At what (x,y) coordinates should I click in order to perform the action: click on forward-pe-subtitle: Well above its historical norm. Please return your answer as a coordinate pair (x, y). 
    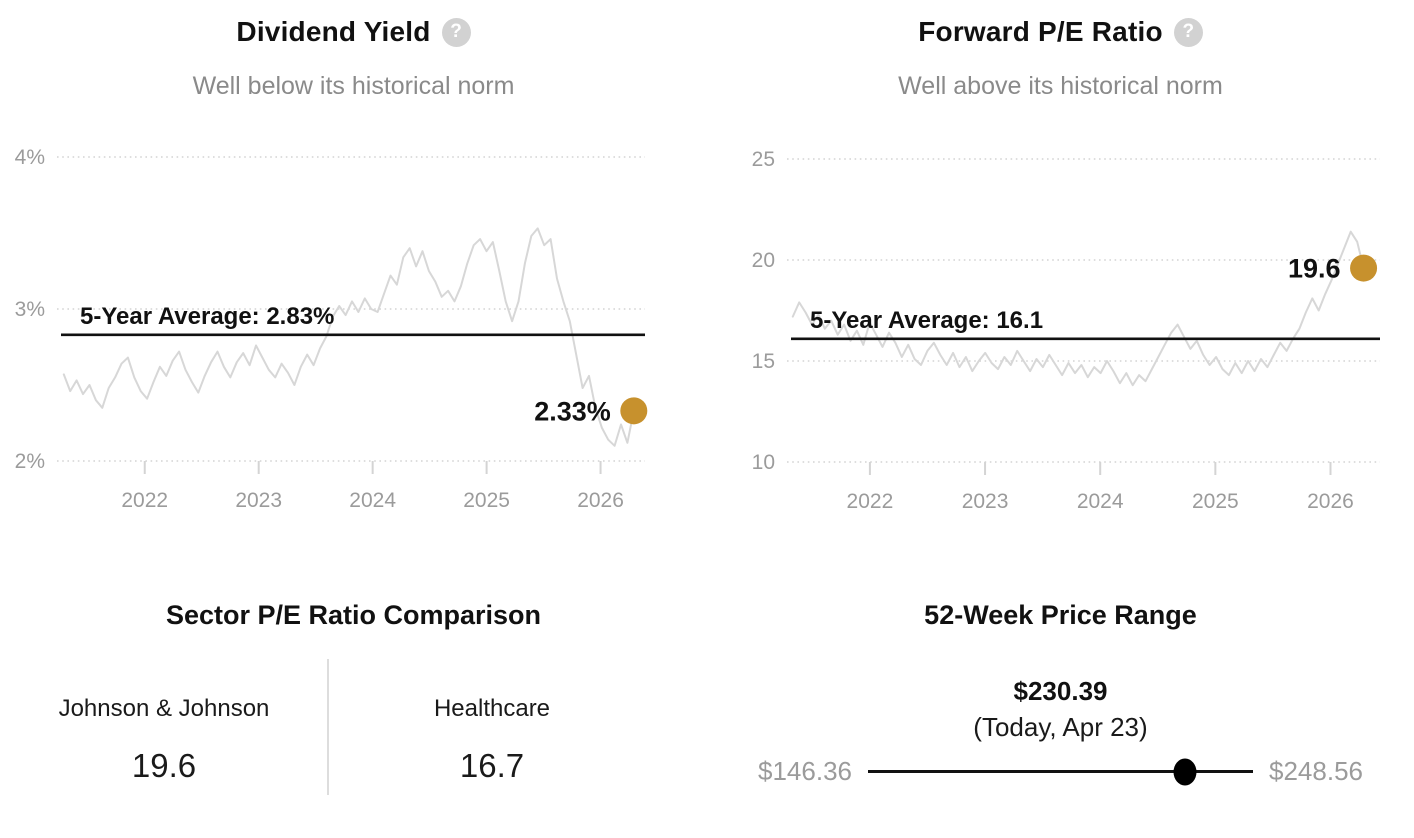
    Looking at the image, I should click on (1060, 86).